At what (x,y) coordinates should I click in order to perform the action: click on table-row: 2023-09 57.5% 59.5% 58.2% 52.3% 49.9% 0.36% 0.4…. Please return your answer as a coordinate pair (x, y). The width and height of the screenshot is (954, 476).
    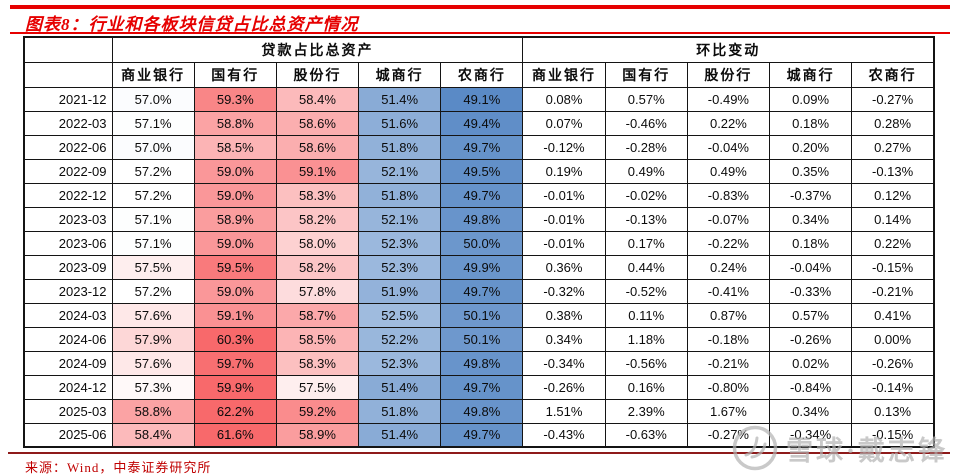
    Looking at the image, I should click on (479, 267).